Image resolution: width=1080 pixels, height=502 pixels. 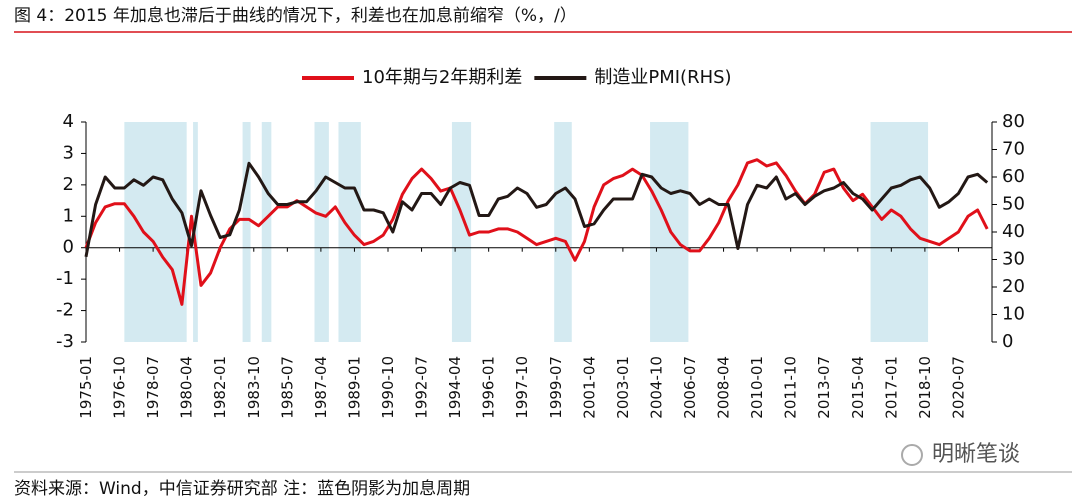 What do you see at coordinates (958, 387) in the screenshot?
I see `x-tick-label: 2020-07` at bounding box center [958, 387].